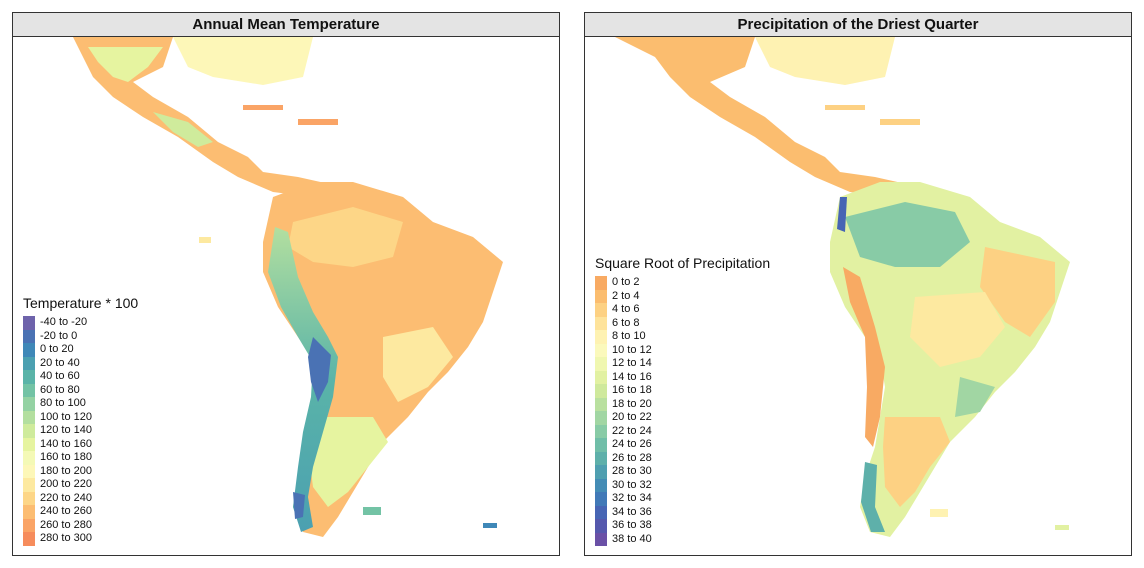 The height and width of the screenshot is (568, 1144). Describe the element at coordinates (348, 462) in the screenshot. I see `temperature-region-pampas` at that location.